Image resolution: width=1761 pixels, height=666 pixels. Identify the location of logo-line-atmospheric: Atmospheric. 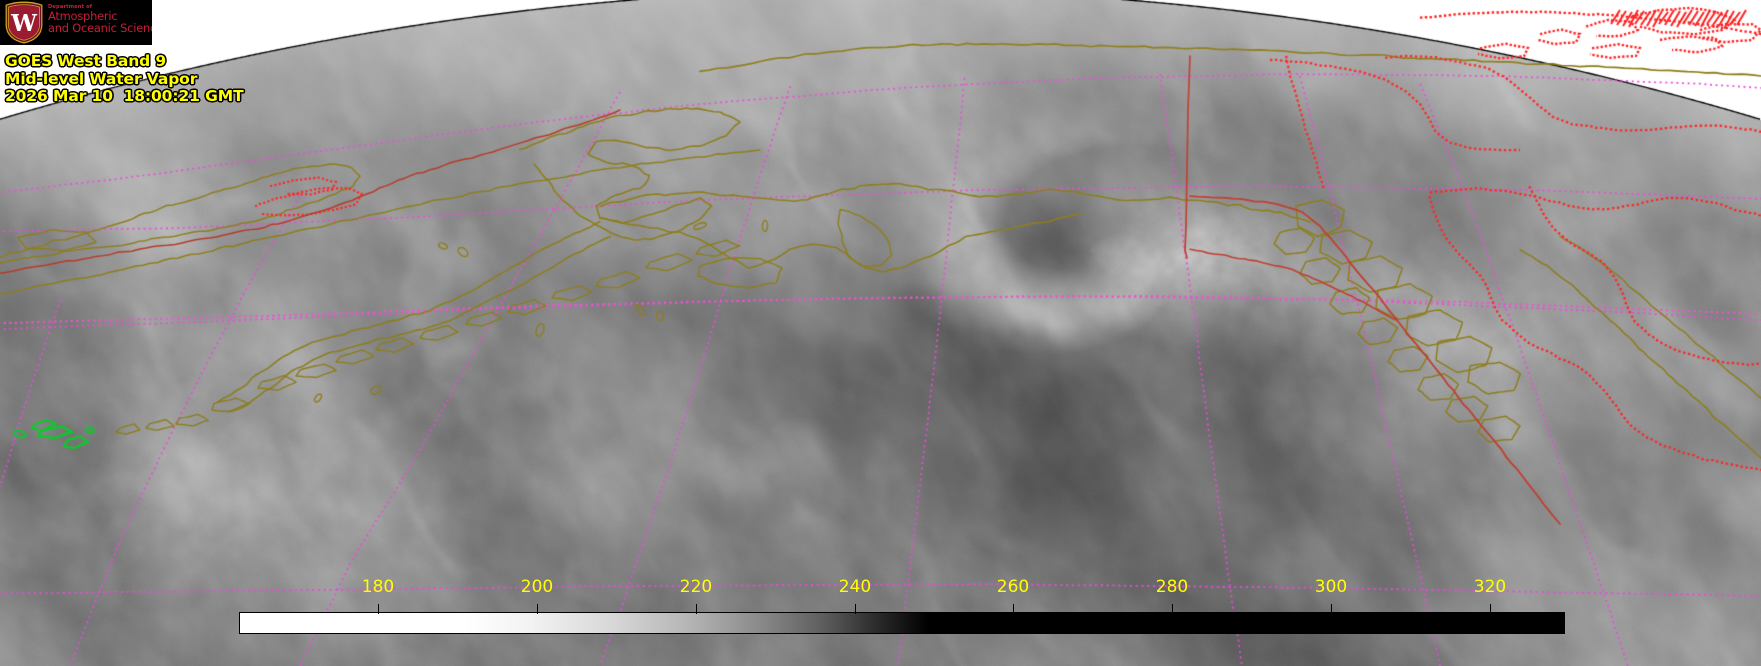
(83, 16).